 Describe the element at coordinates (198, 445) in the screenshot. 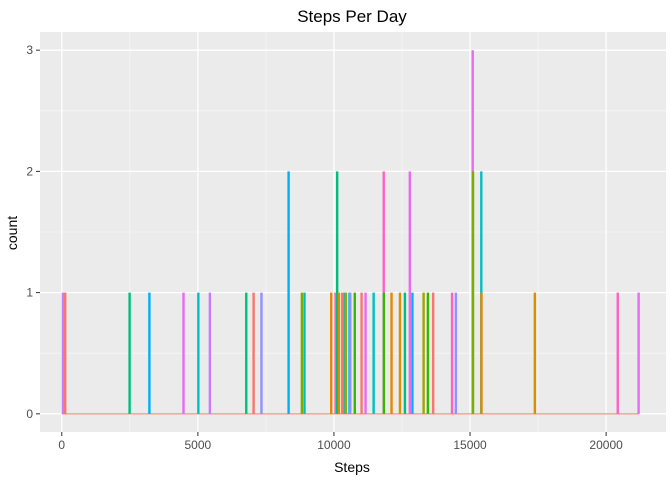

I see `x-tick-label: 5000` at that location.